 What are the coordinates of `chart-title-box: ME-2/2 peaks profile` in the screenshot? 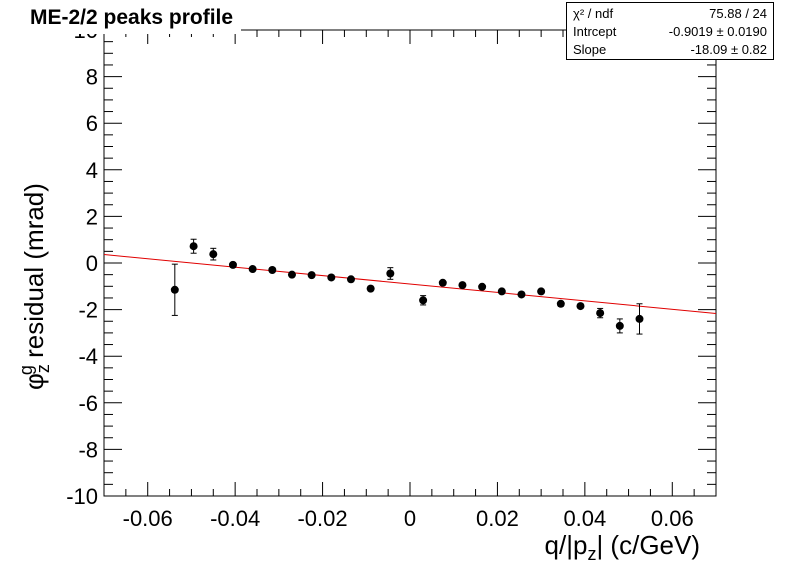 It's located at (132, 18).